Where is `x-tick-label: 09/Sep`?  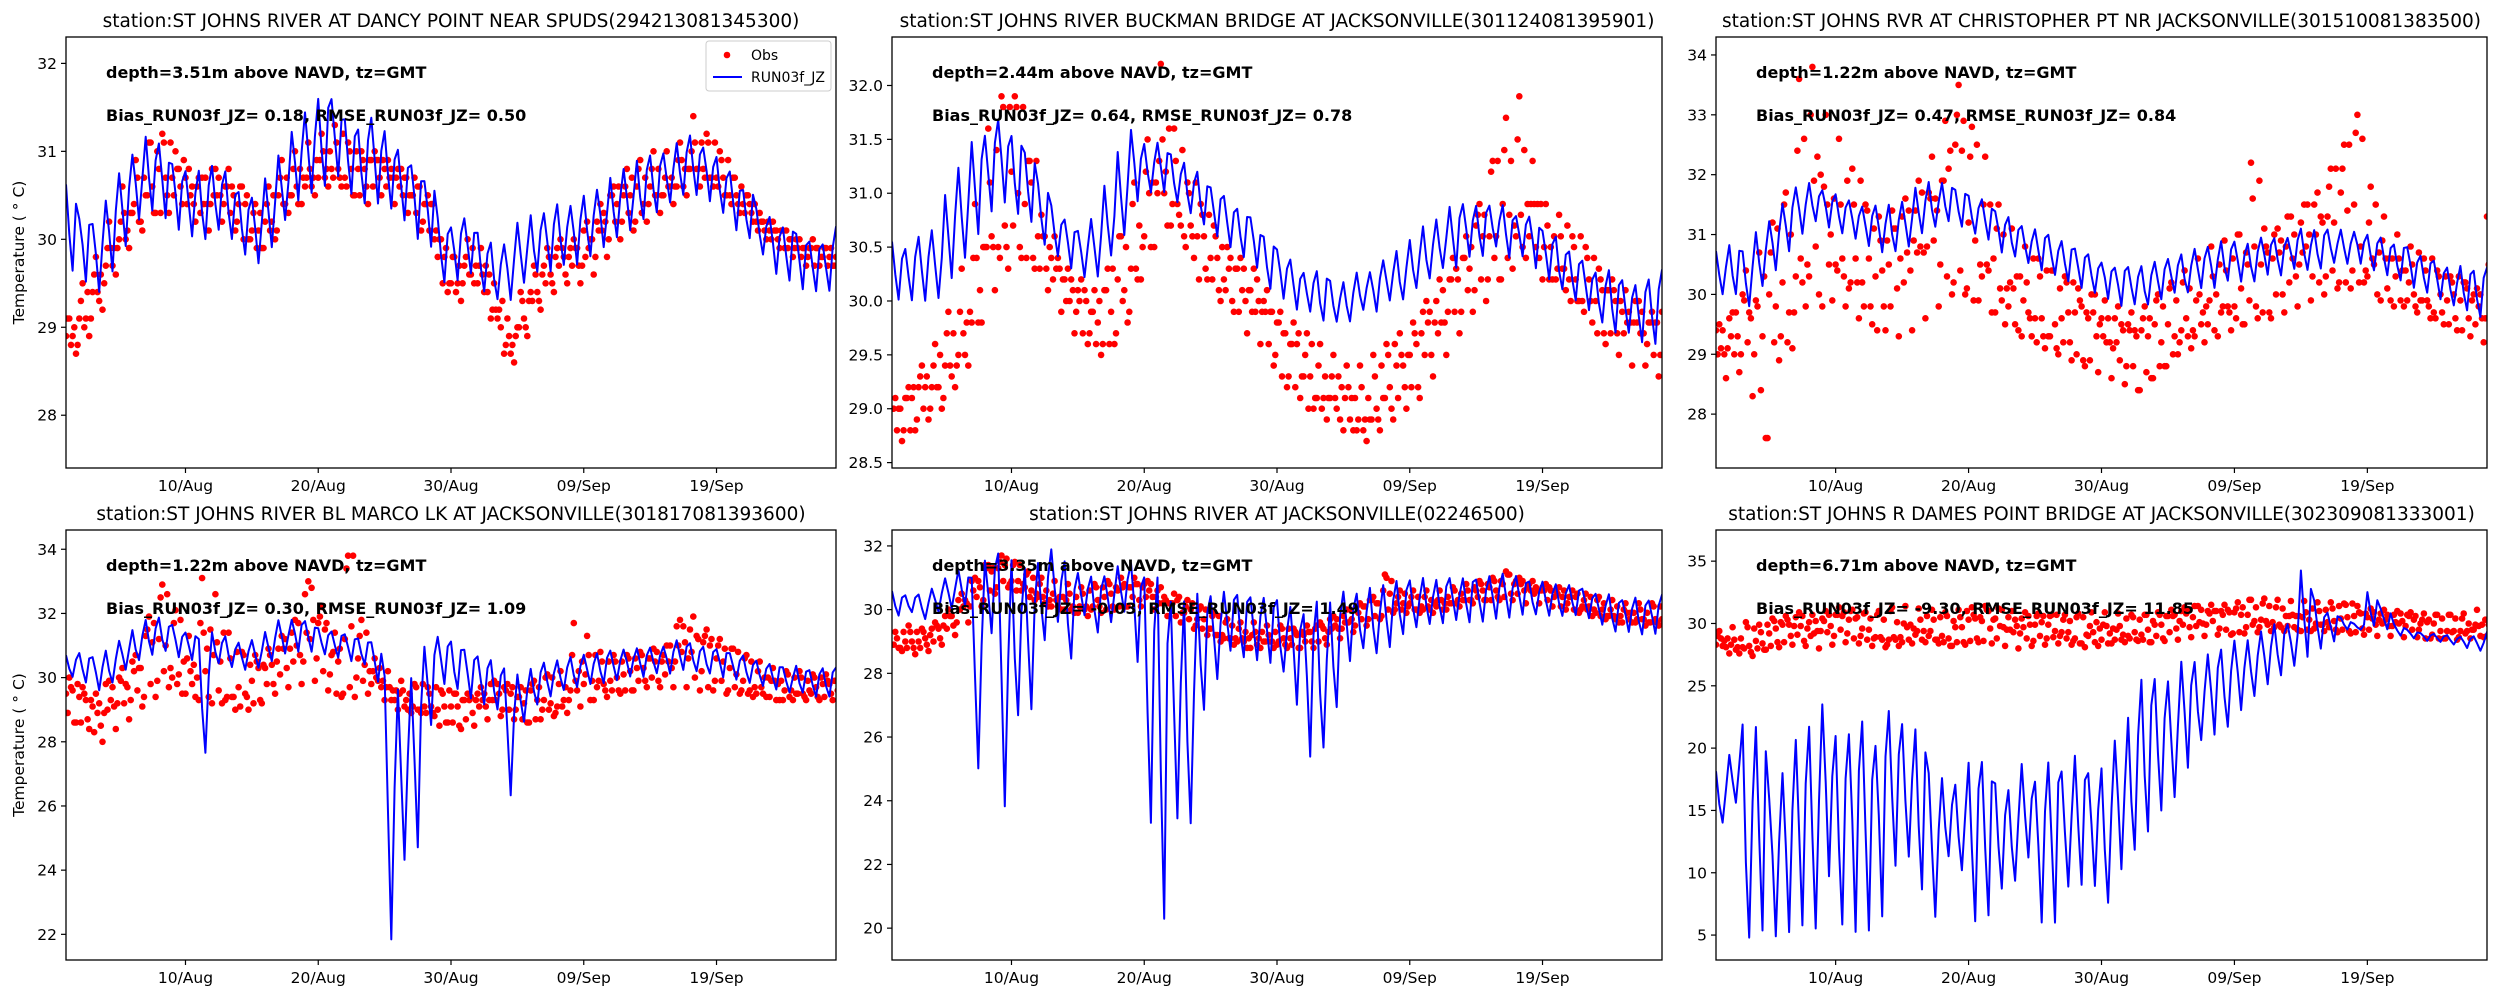
x-tick-label: 09/Sep is located at coordinates (584, 978).